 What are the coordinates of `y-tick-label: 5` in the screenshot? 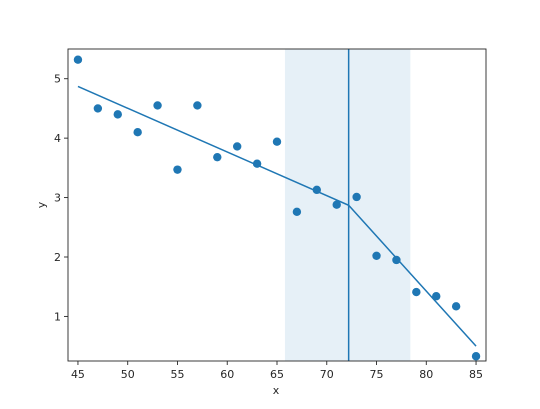 It's located at (57, 79).